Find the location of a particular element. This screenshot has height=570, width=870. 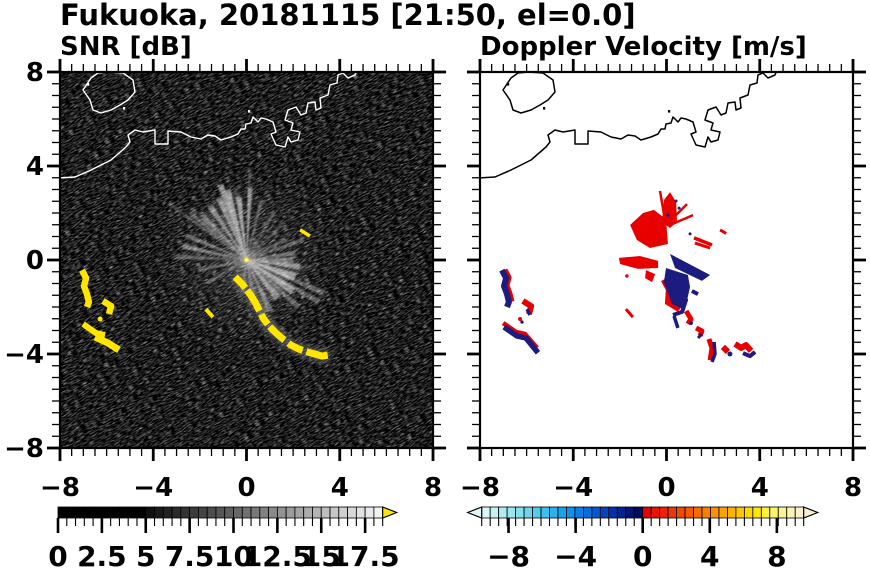

snr-panel-title: SNR [dB] is located at coordinates (126, 47).